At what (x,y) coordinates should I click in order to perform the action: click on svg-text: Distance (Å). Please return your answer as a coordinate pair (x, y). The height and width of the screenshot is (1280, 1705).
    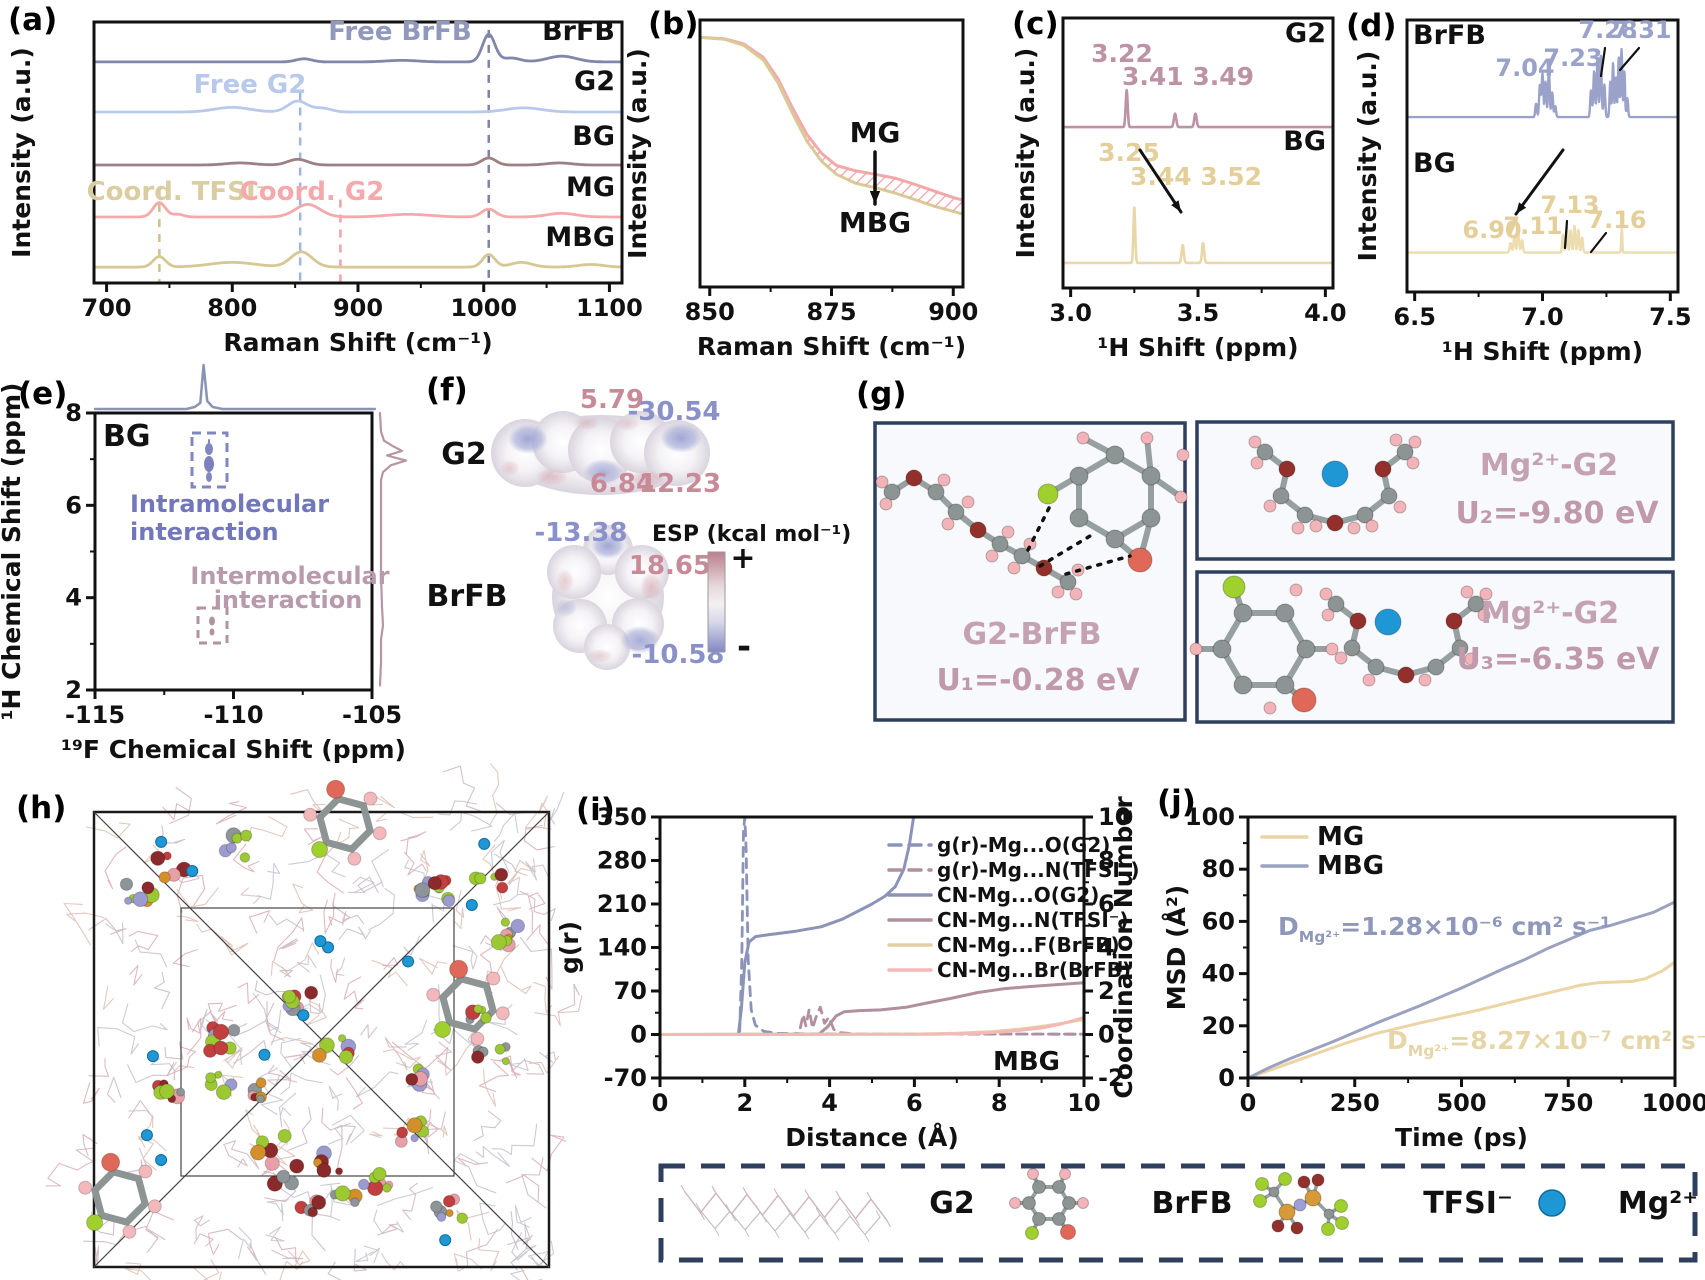
    Looking at the image, I should click on (872, 1137).